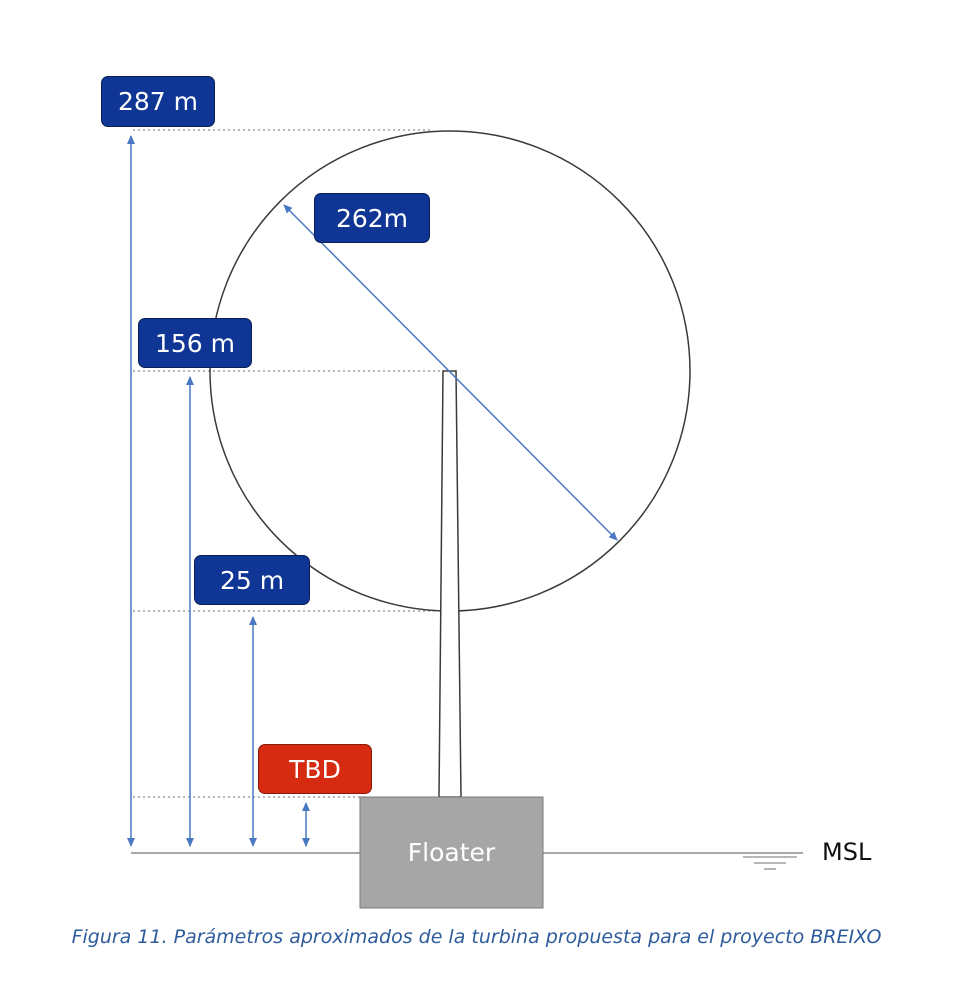 This screenshot has height=999, width=953. Describe the element at coordinates (158, 101) in the screenshot. I see `total-height-label: 287 m` at that location.